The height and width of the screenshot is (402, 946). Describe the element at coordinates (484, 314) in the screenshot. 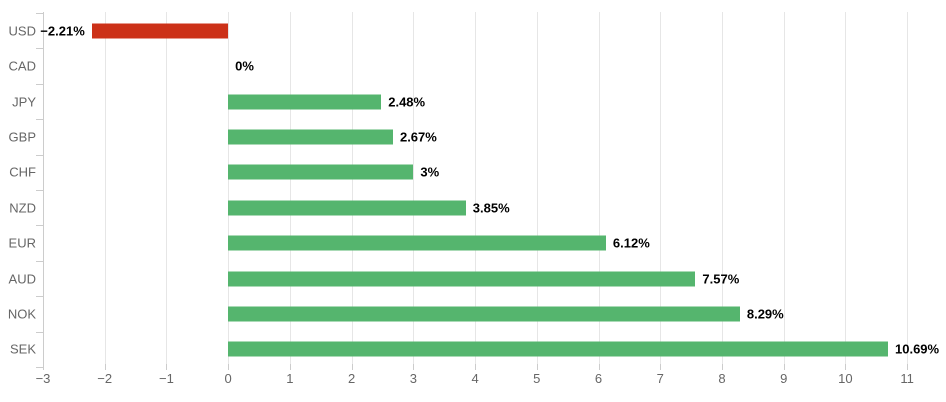

I see `bar-nok` at that location.